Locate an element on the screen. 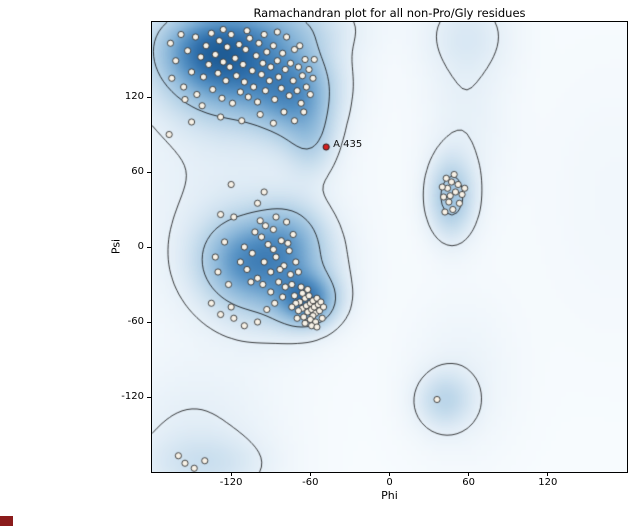  x-tick-label: -120 is located at coordinates (231, 482).